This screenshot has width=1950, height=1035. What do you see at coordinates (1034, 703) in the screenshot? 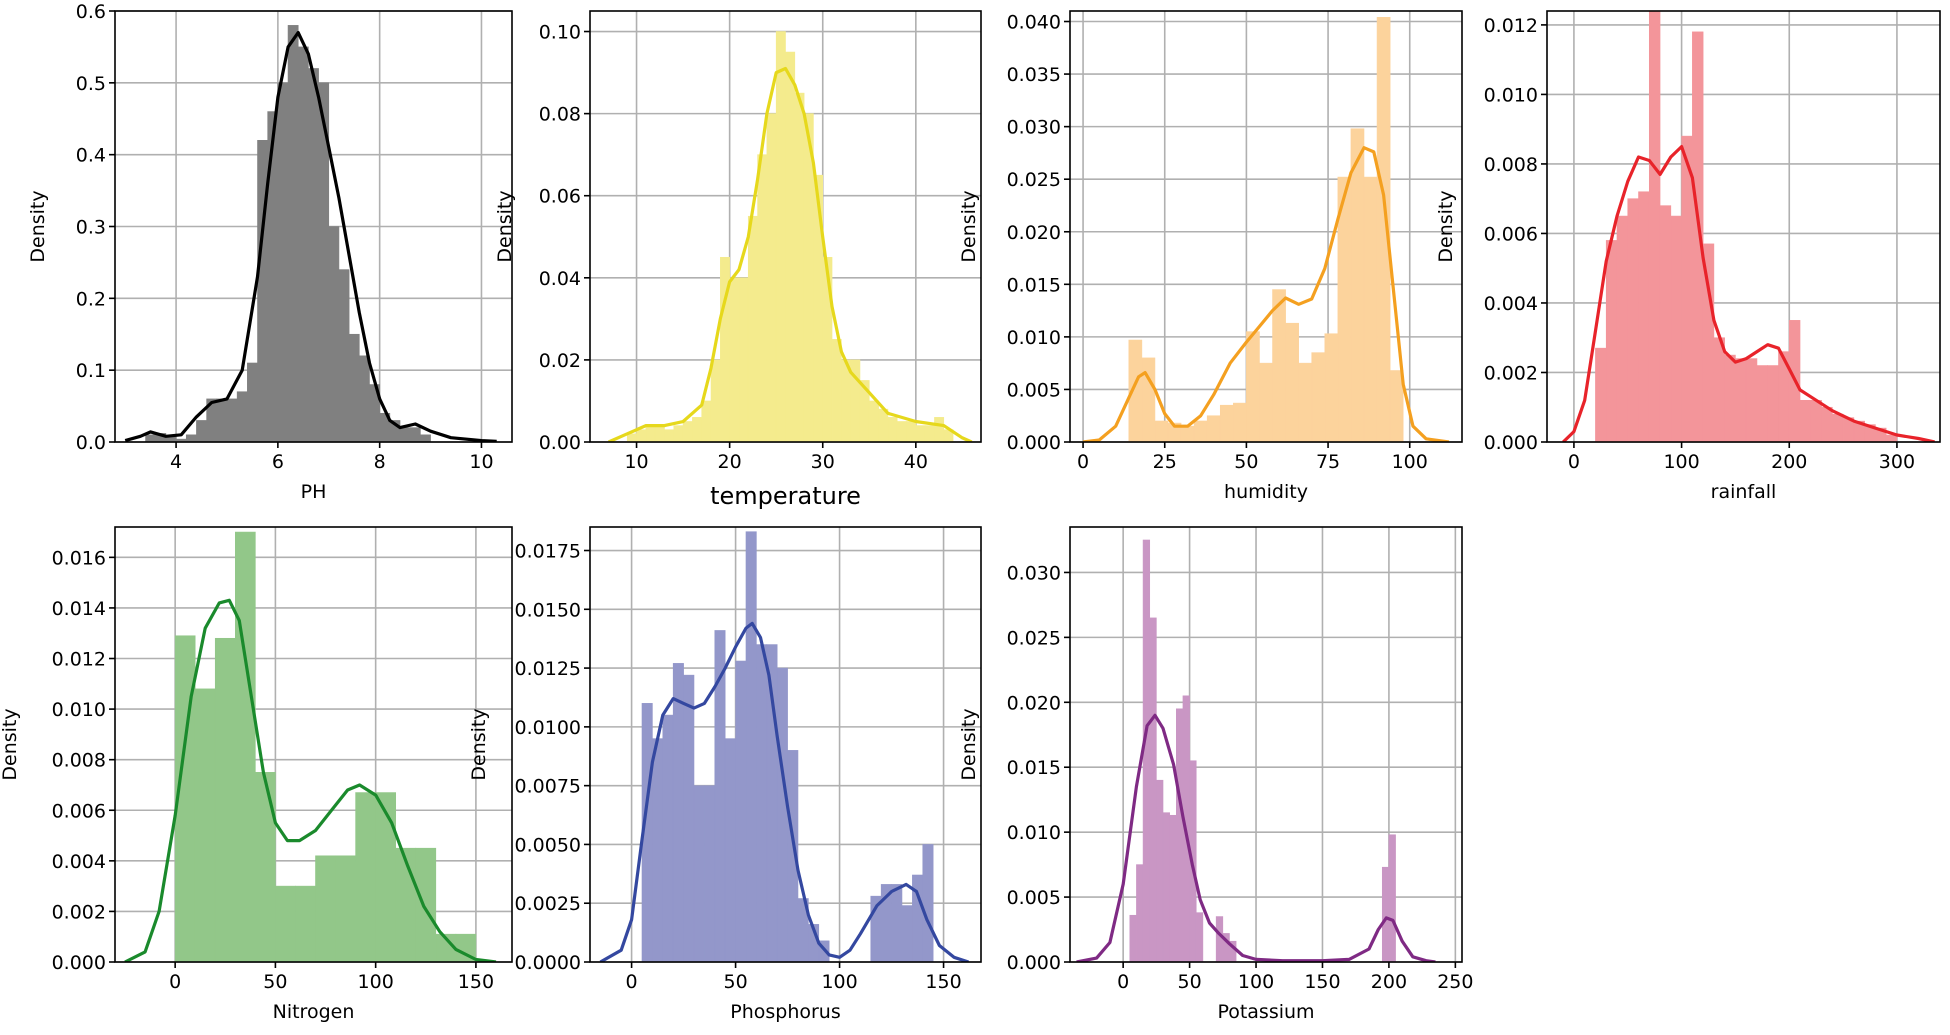
I see `y-tick-label: 0.020` at bounding box center [1034, 703].